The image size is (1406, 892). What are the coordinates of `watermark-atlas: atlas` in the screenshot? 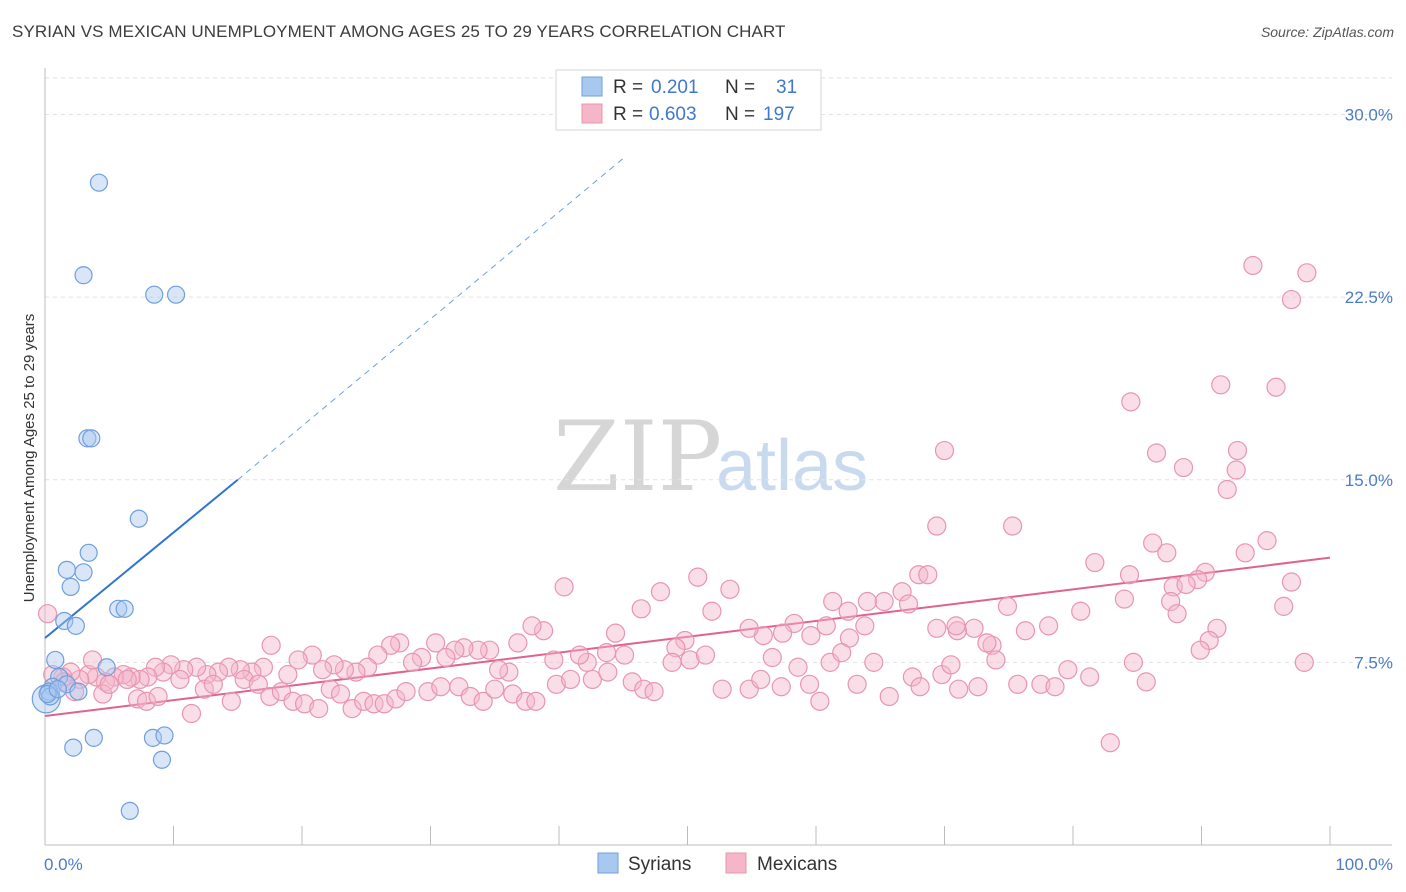 It's located at (792, 466).